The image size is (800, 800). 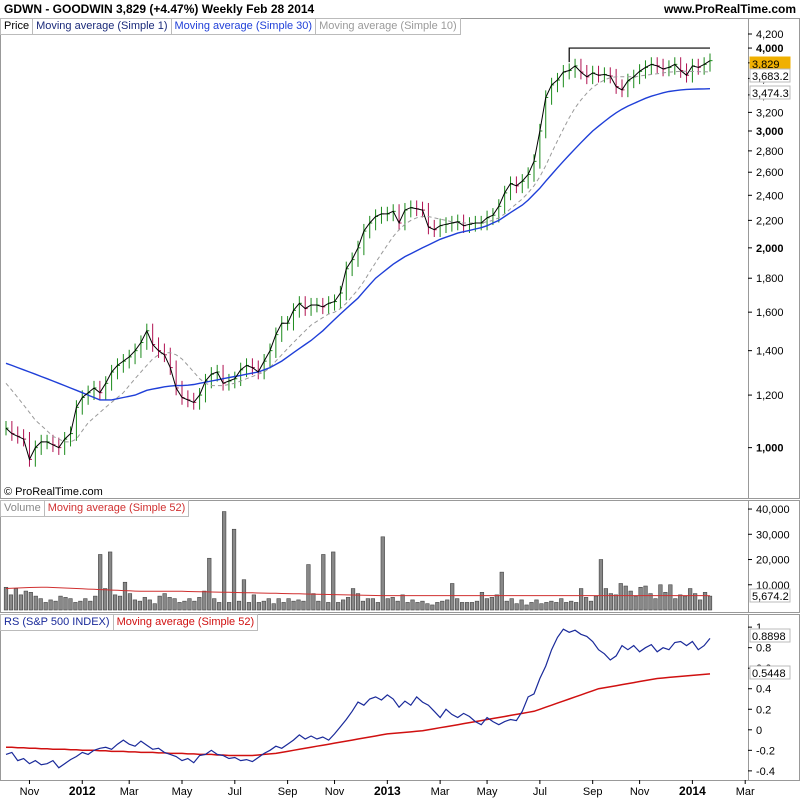 I want to click on legend-rsma: Moving average (Simple 52), so click(x=185, y=622).